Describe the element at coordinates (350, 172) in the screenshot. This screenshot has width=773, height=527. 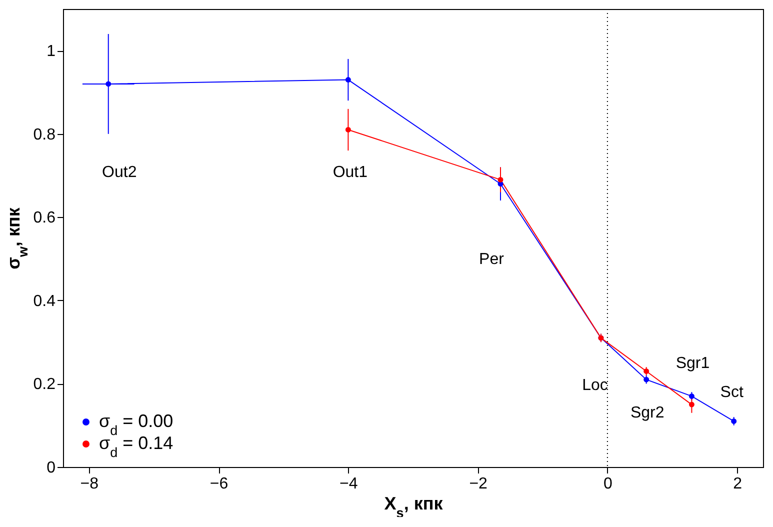
I see `annotation: Out1` at that location.